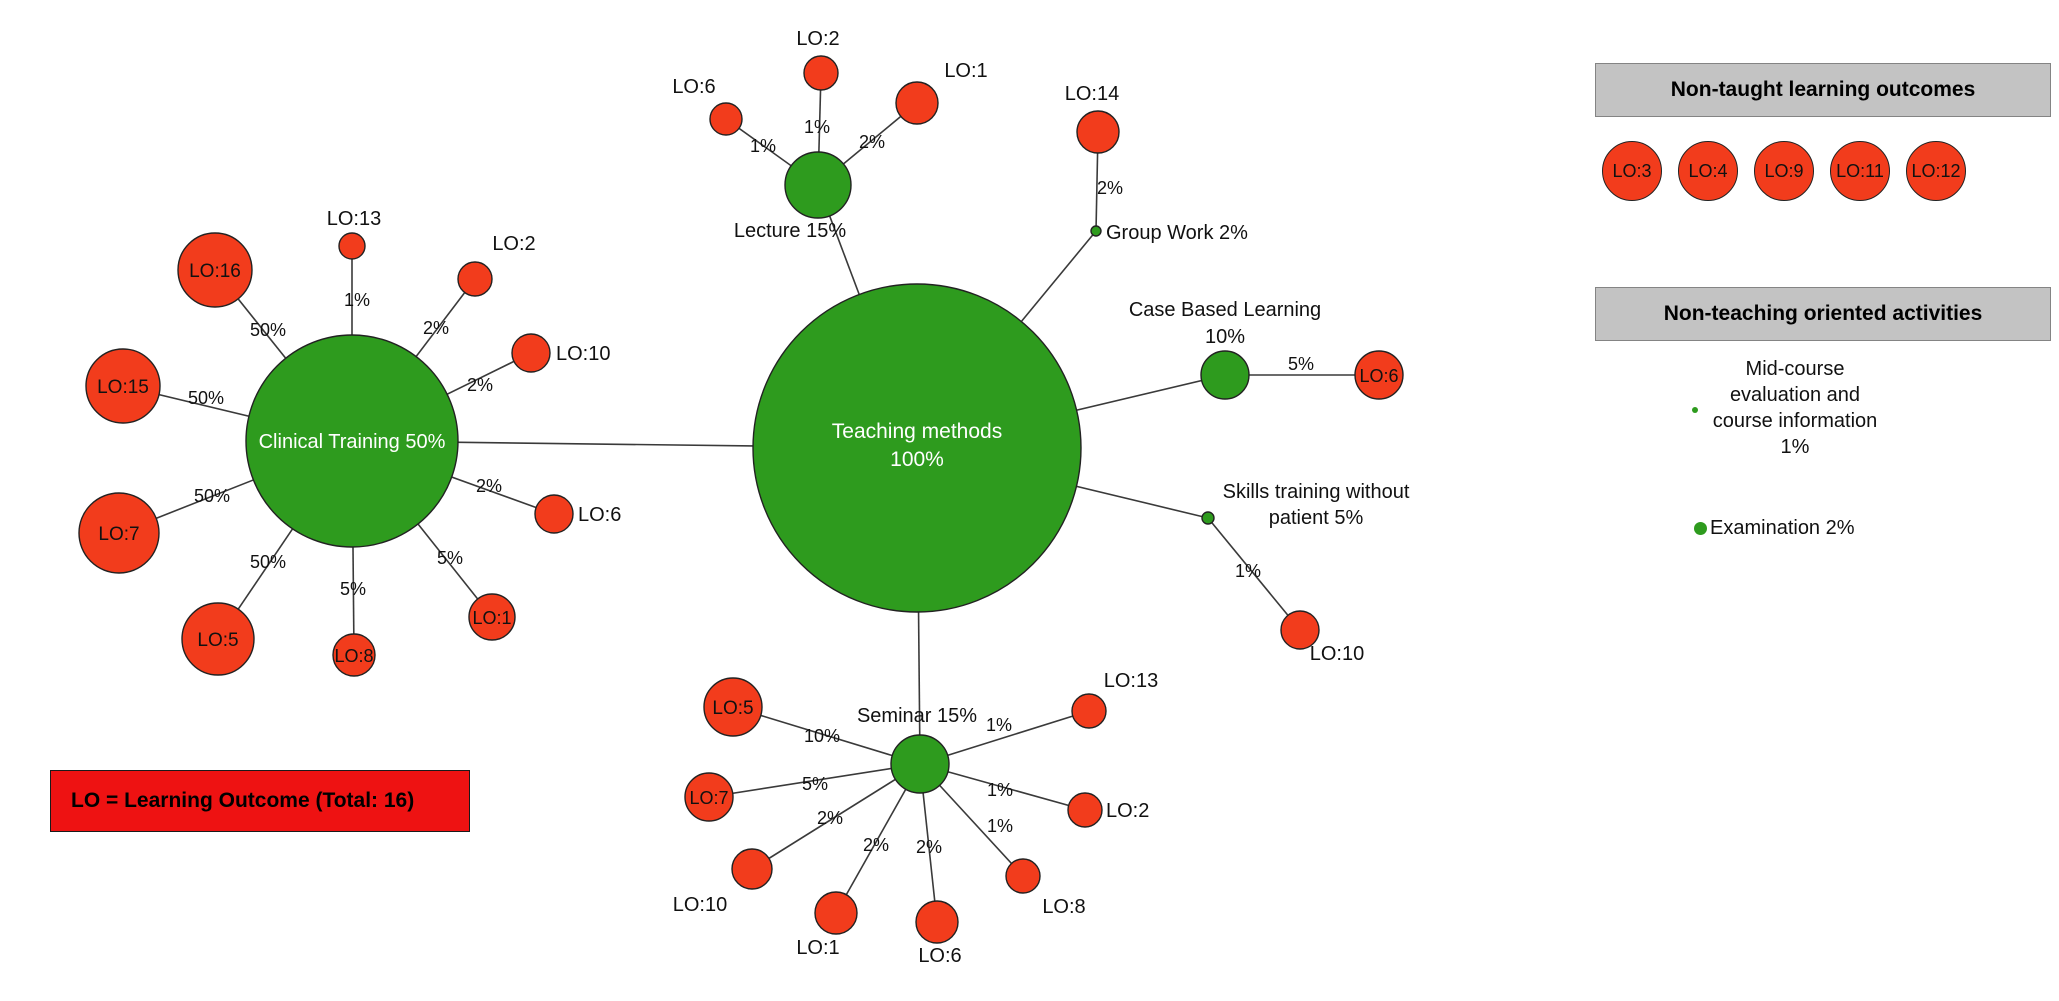 This screenshot has width=2059, height=1001. Describe the element at coordinates (268, 330) in the screenshot. I see `edge-label-clinical-cl_lo16: 50%` at that location.